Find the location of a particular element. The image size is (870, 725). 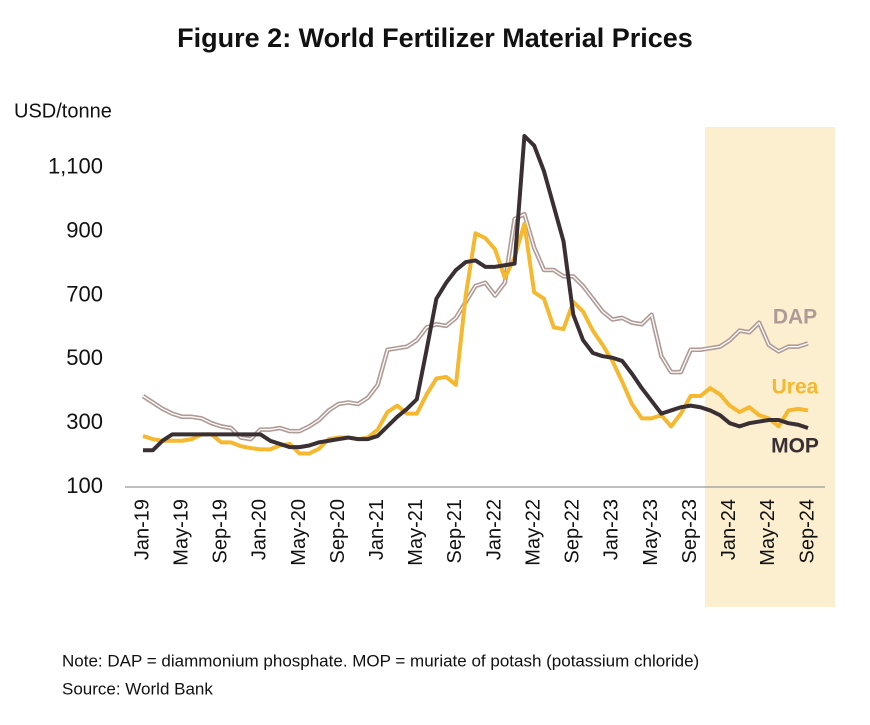

y-tick-label: 1,100 is located at coordinates (75, 166).